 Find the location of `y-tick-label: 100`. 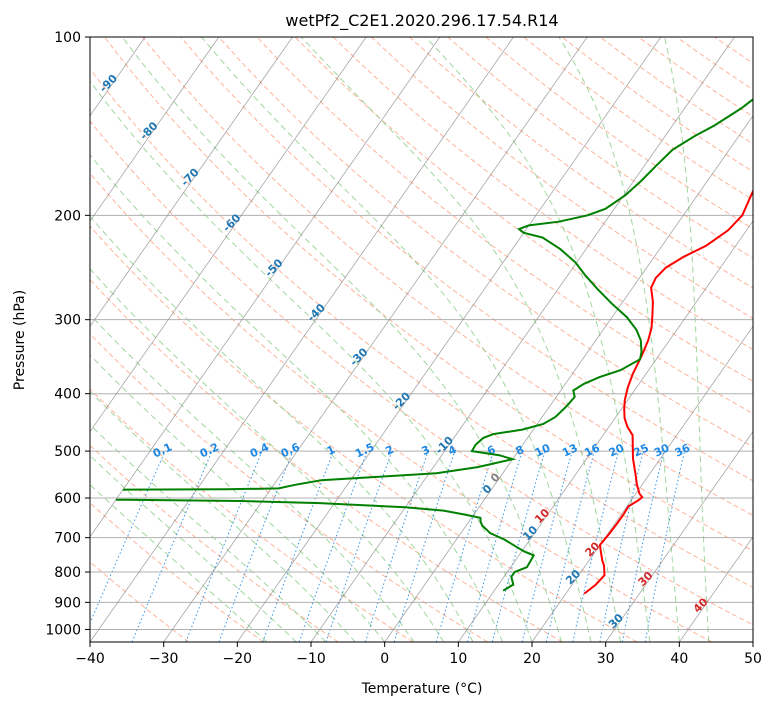

y-tick-label: 100 is located at coordinates (67, 38).